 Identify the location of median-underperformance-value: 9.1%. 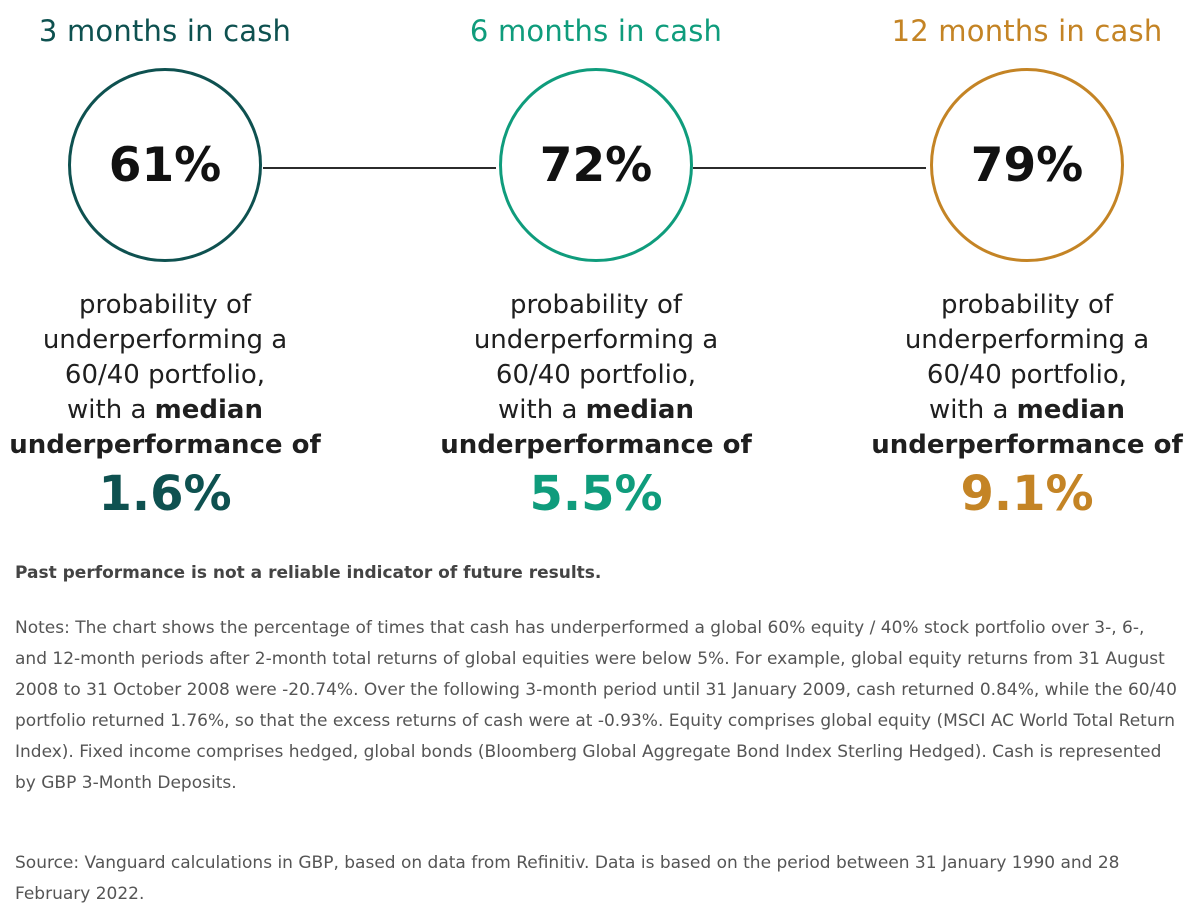
(1027, 494).